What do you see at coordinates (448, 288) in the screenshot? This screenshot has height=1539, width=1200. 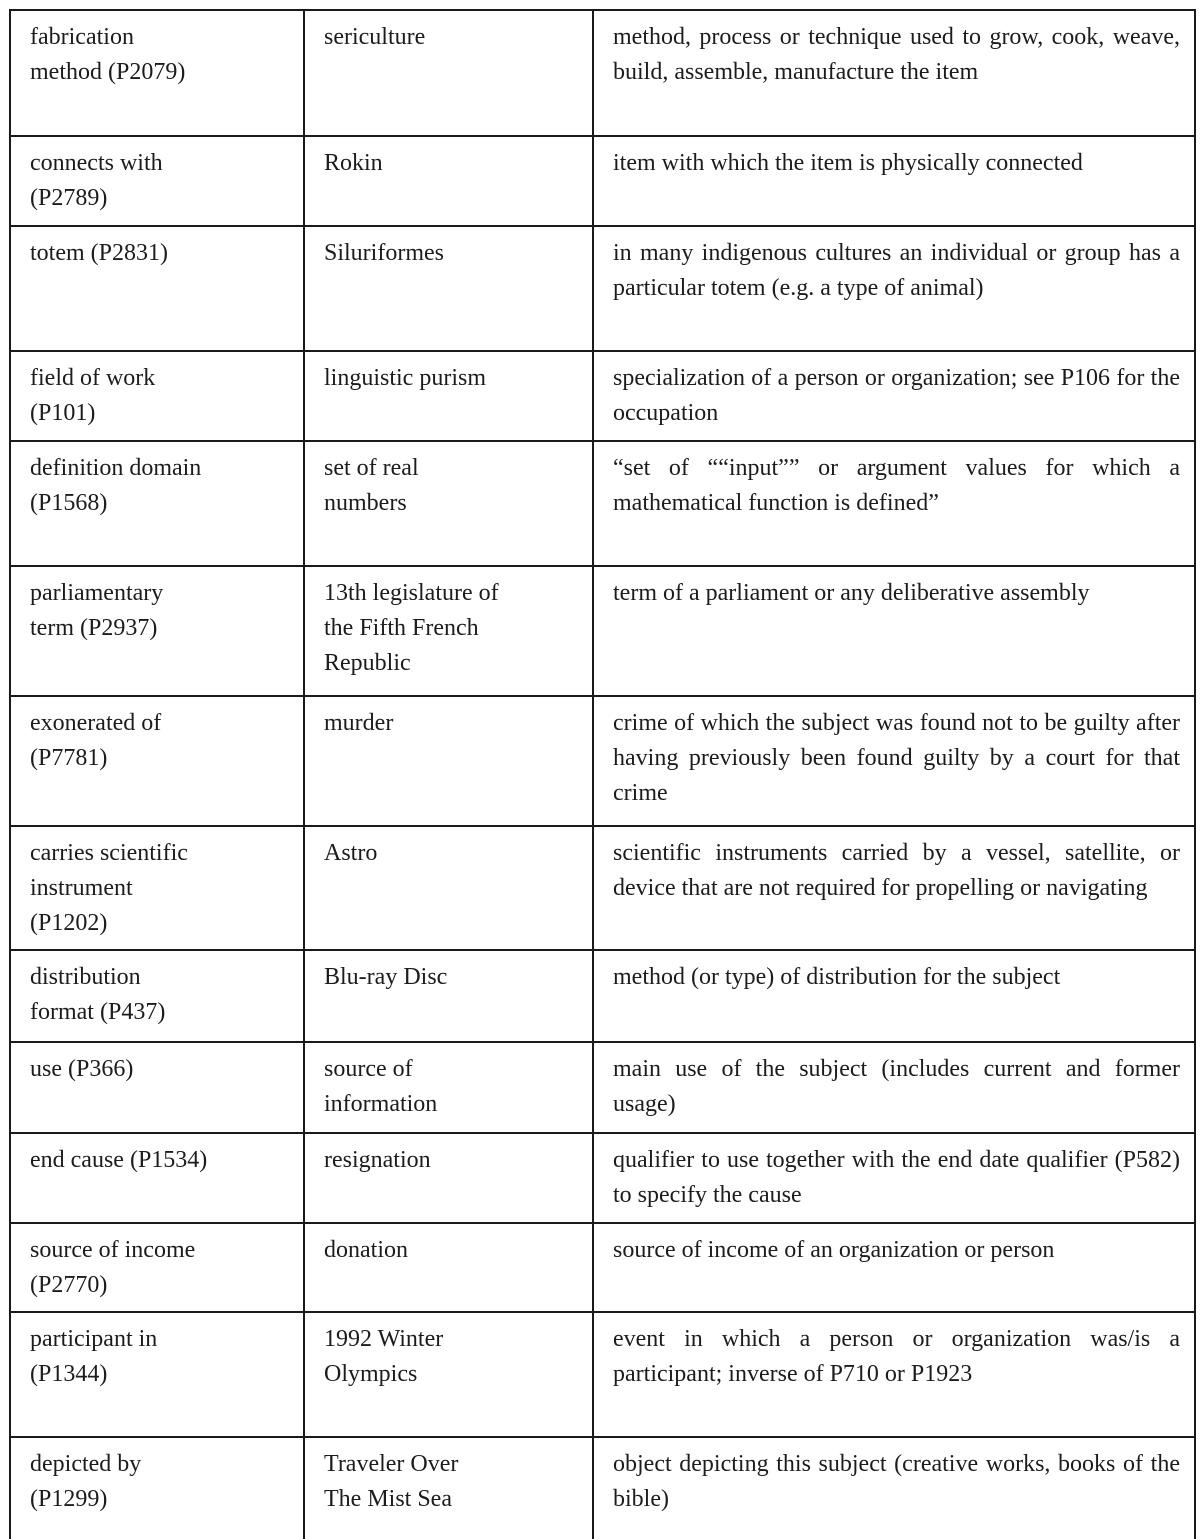 I see `value-cell: Siluriformes` at bounding box center [448, 288].